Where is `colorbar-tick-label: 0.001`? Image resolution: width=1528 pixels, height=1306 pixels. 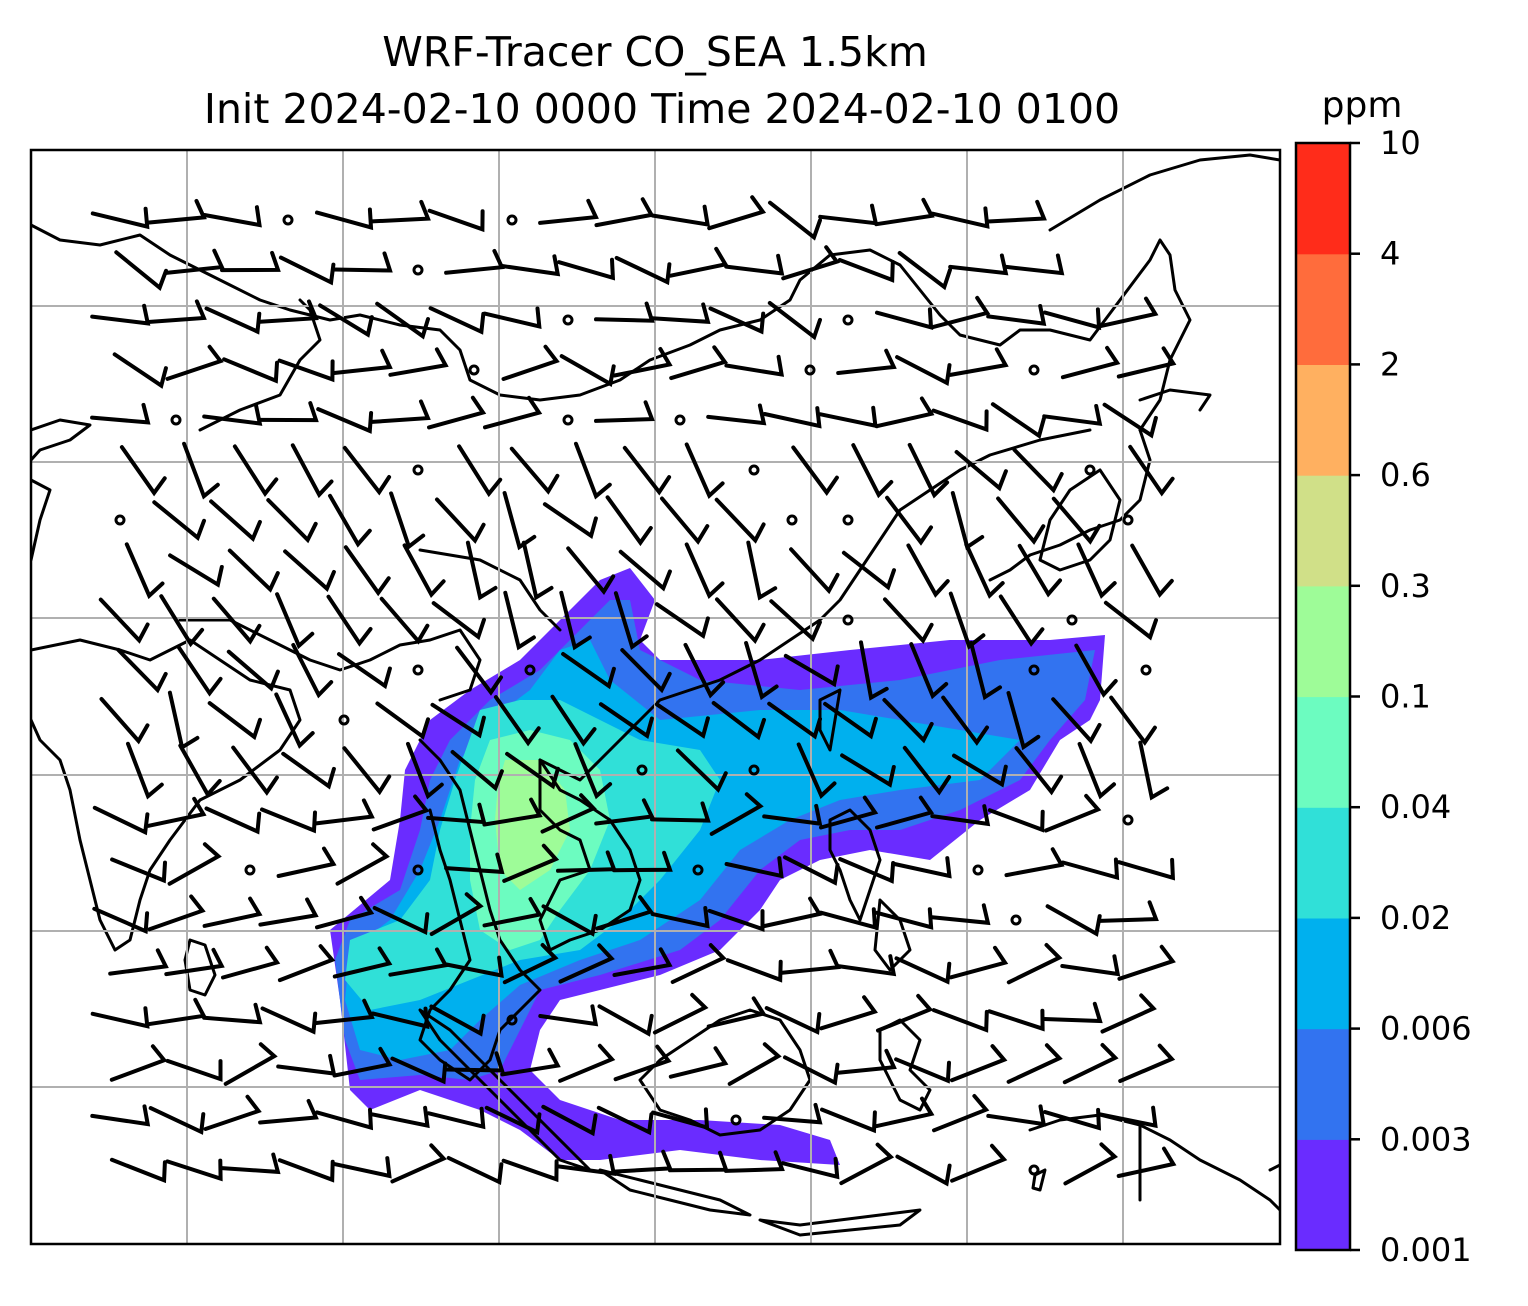 colorbar-tick-label: 0.001 is located at coordinates (1426, 1250).